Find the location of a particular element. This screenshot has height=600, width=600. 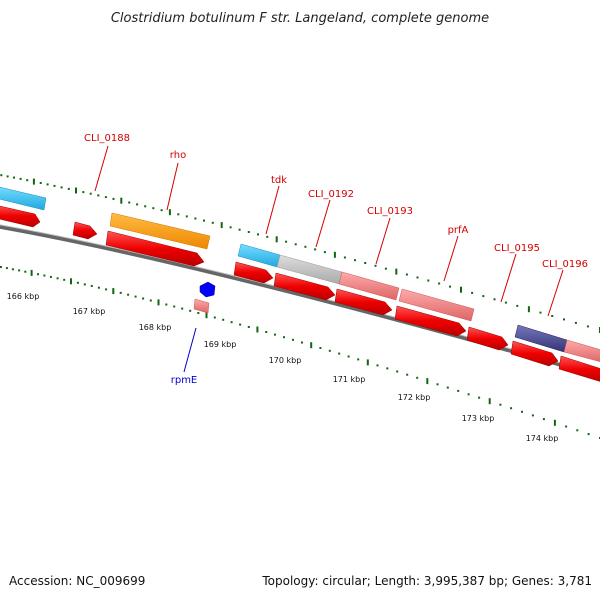

gene-label-rho: rho is located at coordinates (178, 155).